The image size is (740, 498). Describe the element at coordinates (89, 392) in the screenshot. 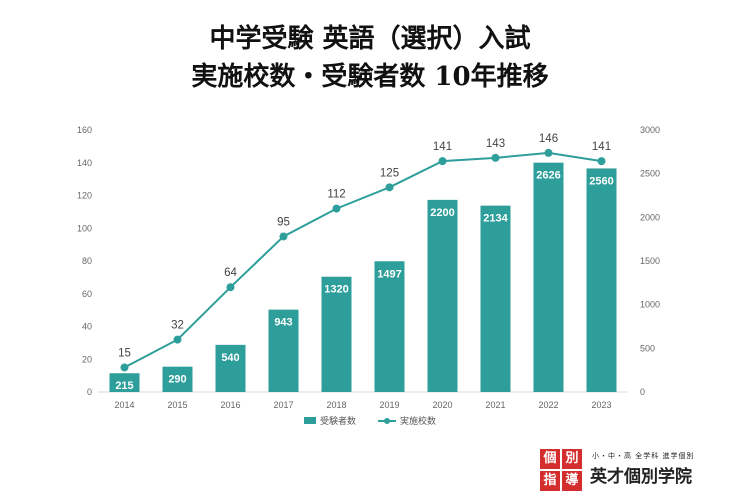

I see `y-left-tick-label: 0` at that location.